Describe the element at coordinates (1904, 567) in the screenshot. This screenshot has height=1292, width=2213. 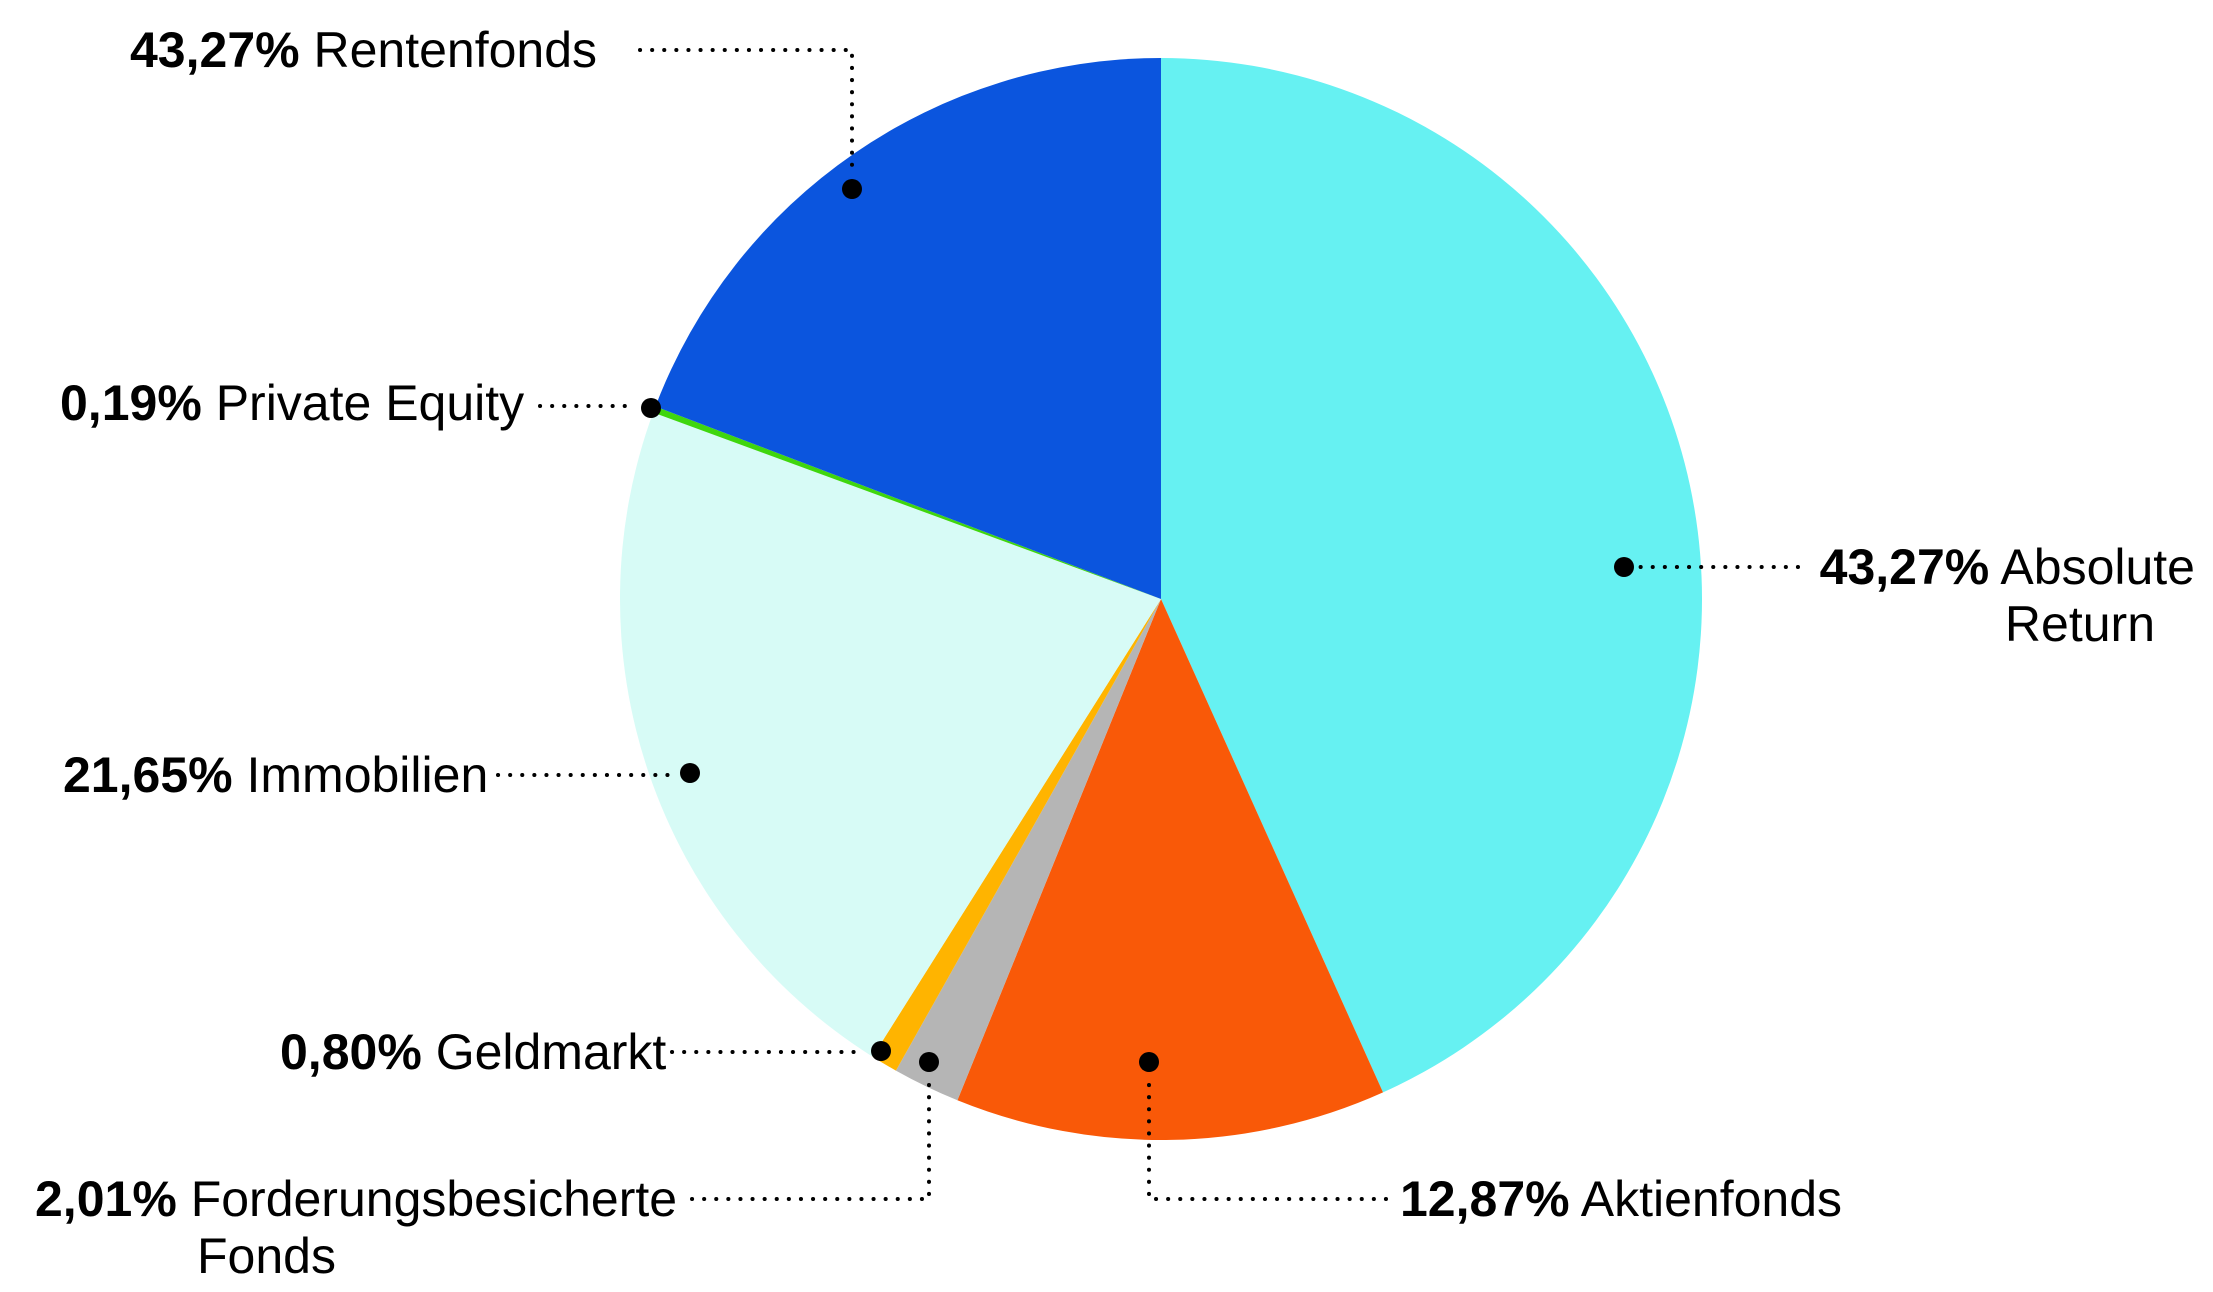
I see `label-absolute-return-pct: 43,27%` at that location.